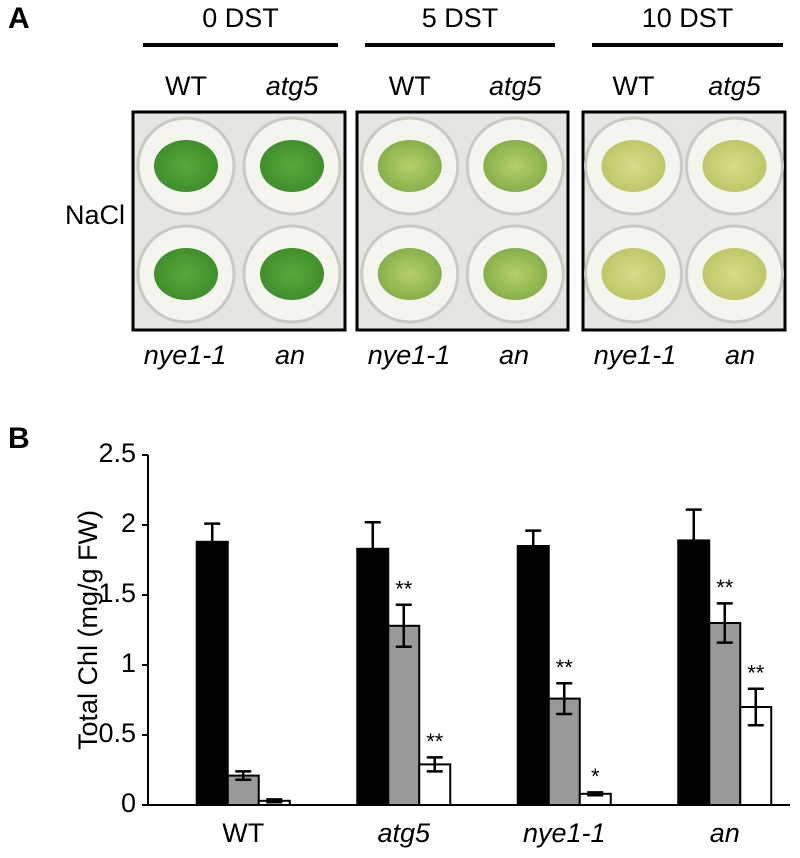  Describe the element at coordinates (117, 453) in the screenshot. I see `y-tick-label: 2.5` at that location.